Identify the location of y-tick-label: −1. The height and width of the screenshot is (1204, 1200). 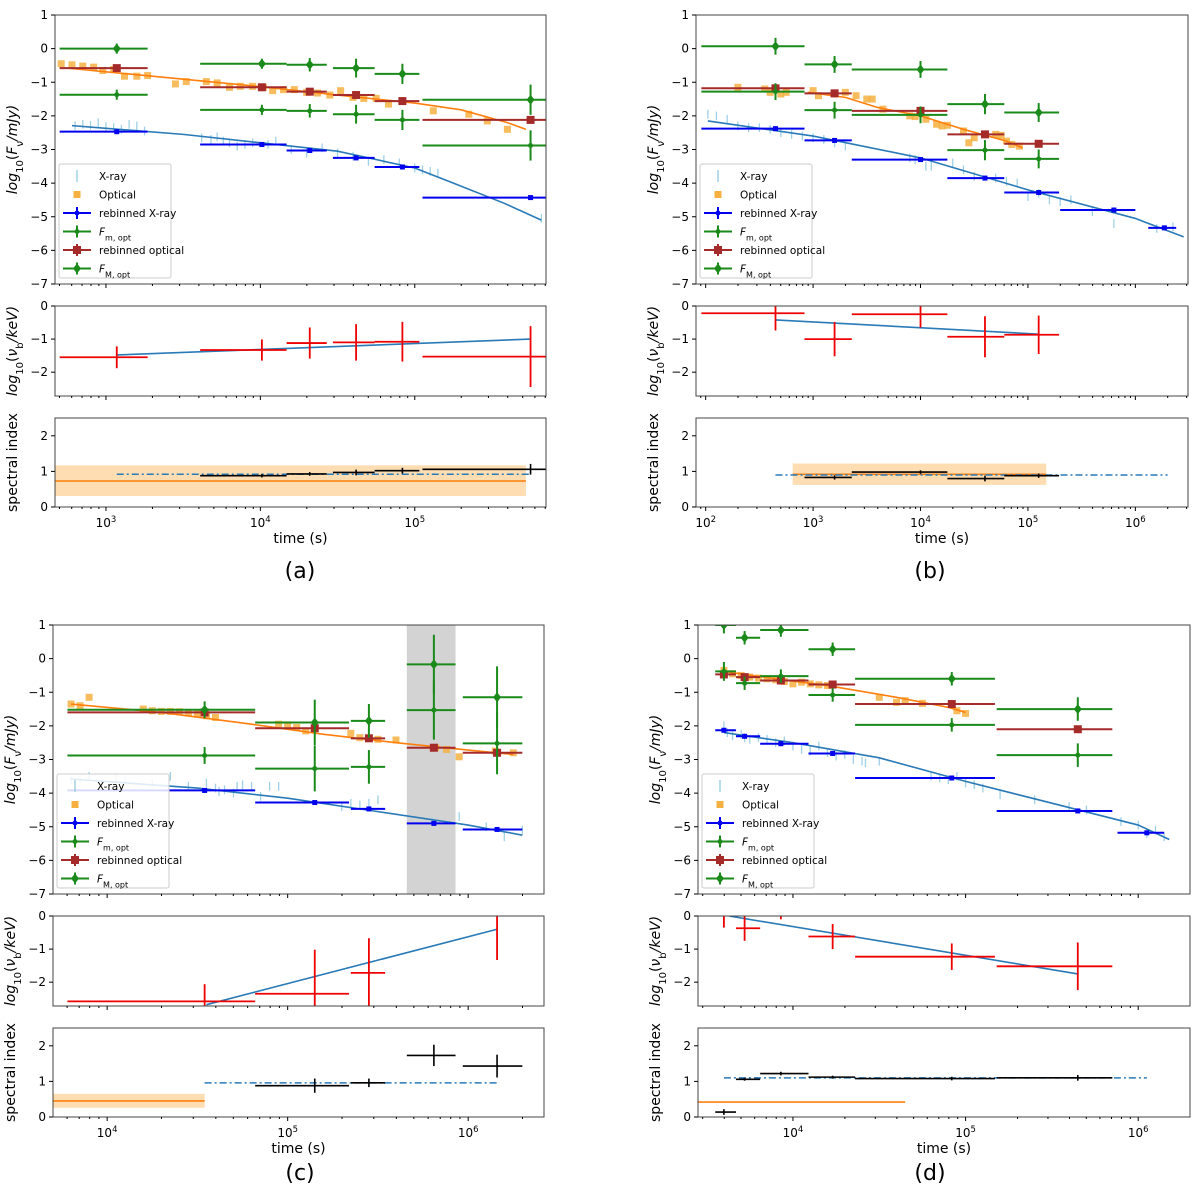
(39, 82).